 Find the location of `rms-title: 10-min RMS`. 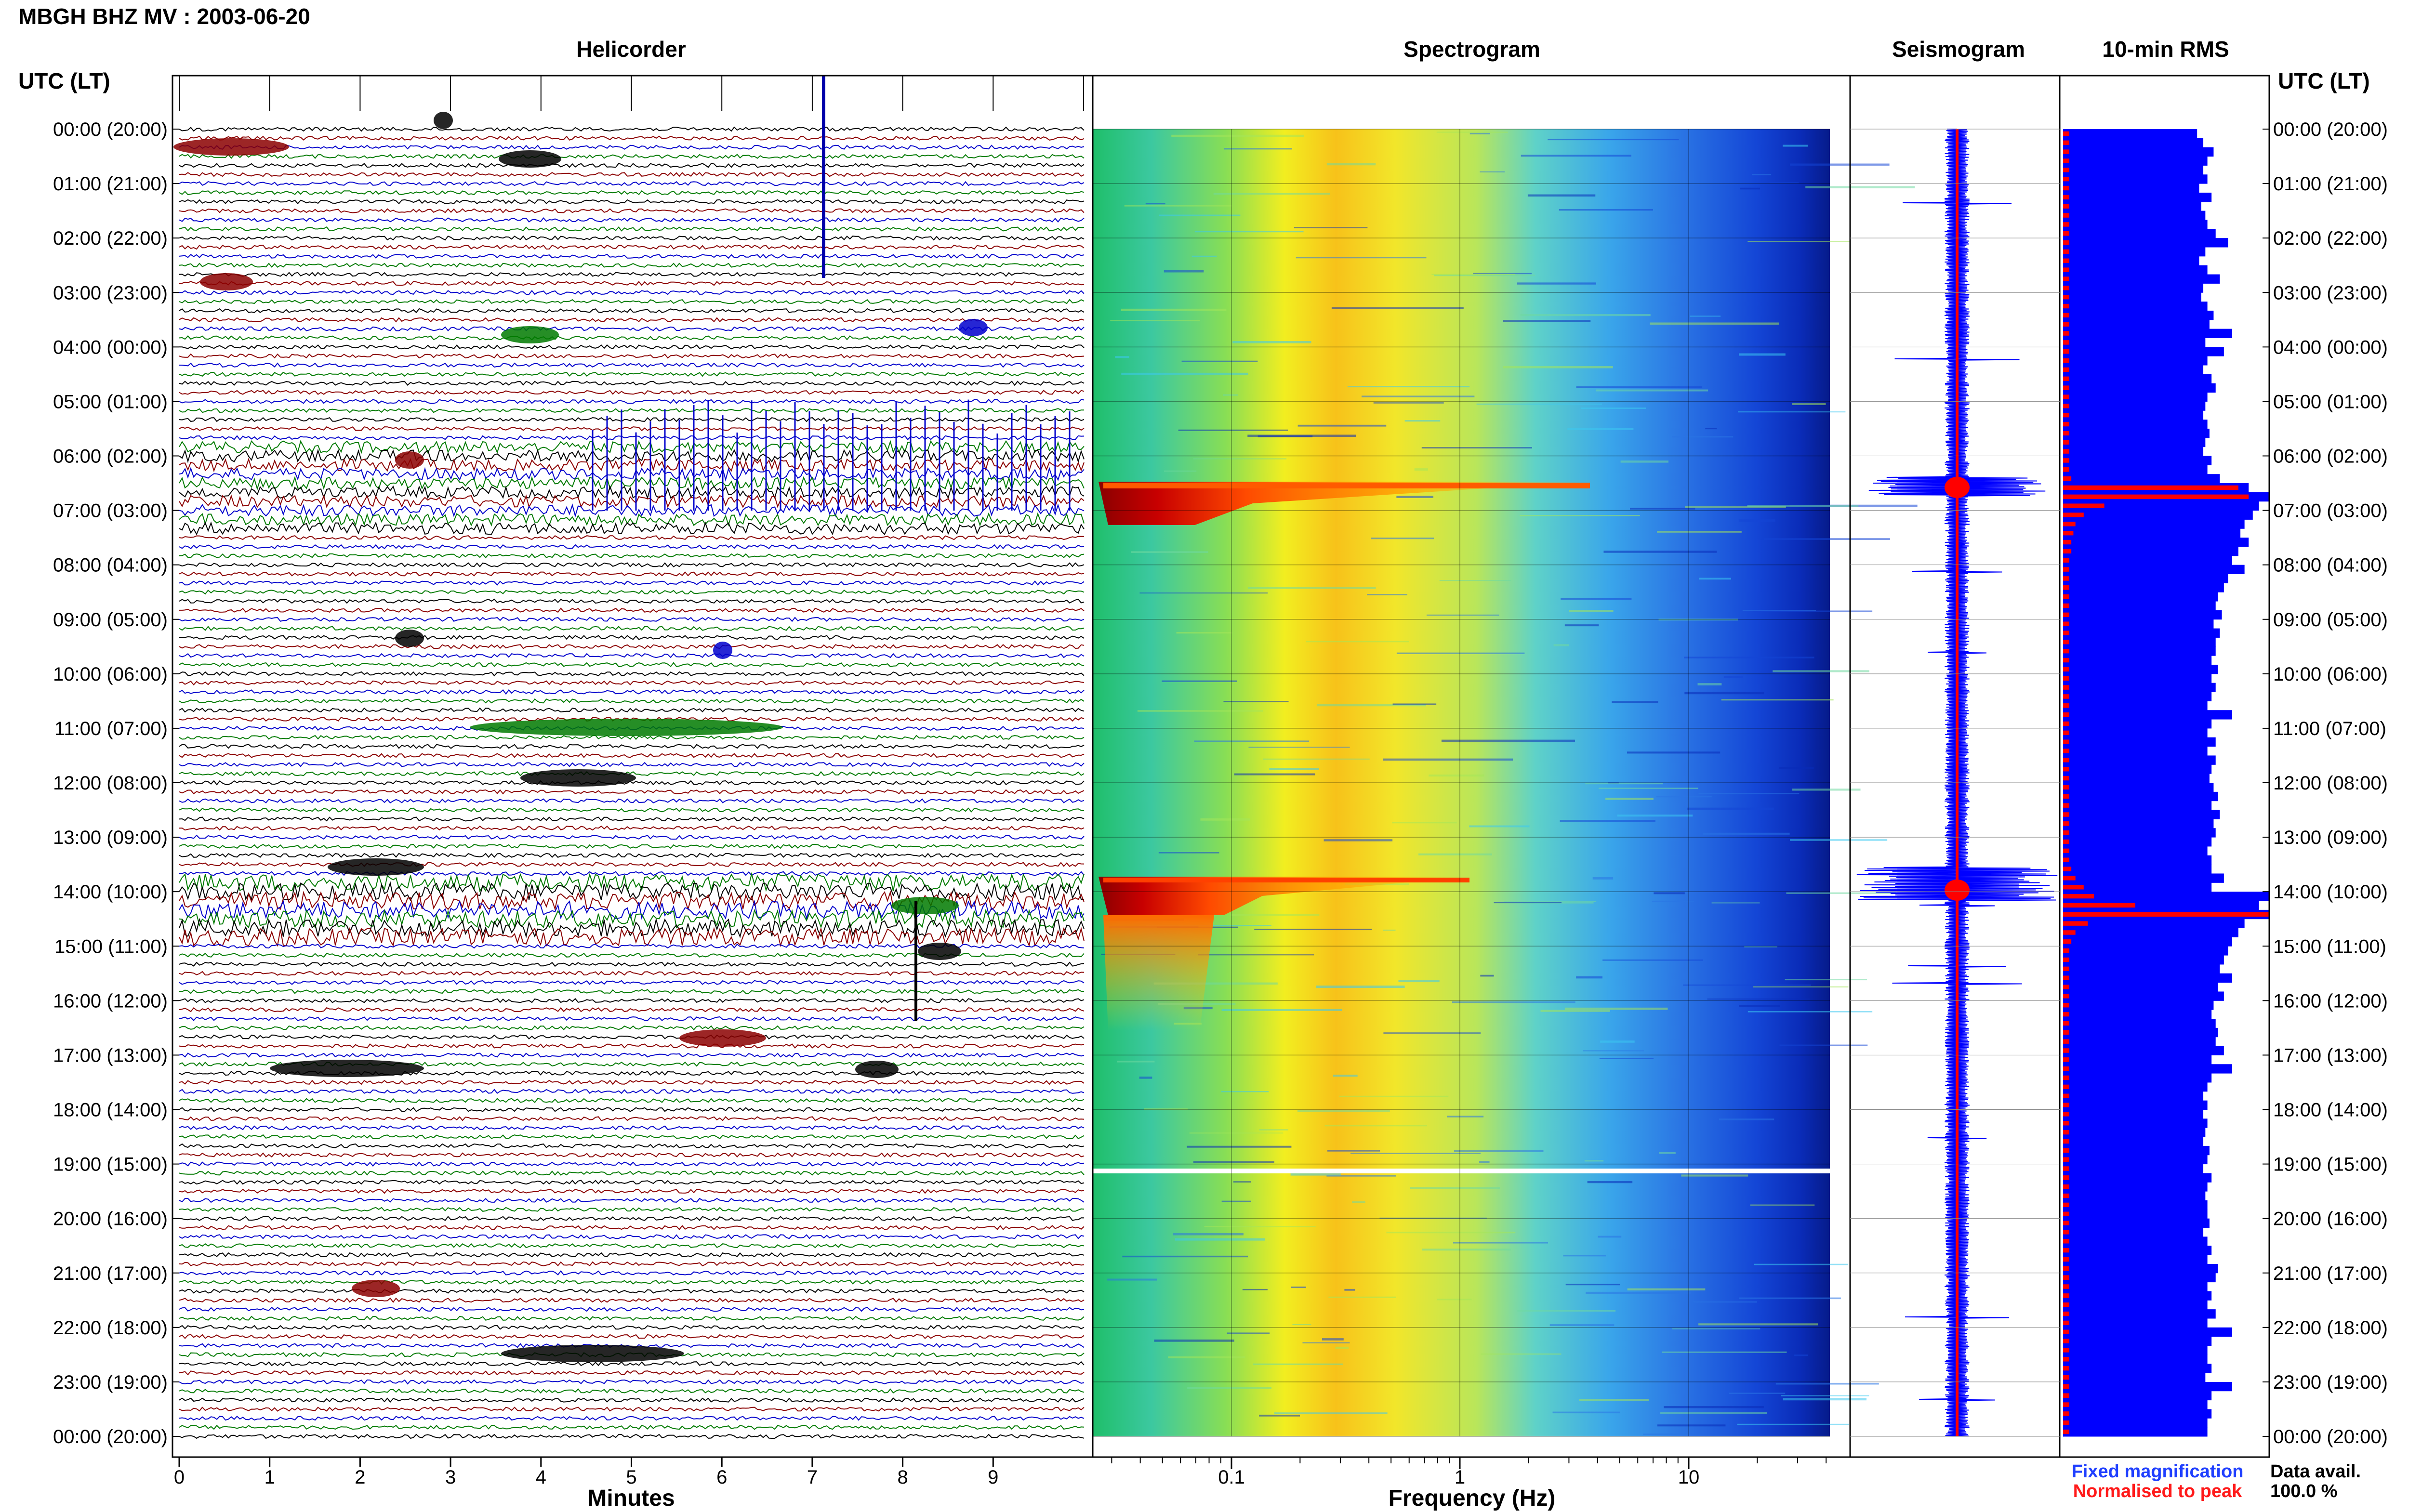

rms-title: 10-min RMS is located at coordinates (2165, 49).